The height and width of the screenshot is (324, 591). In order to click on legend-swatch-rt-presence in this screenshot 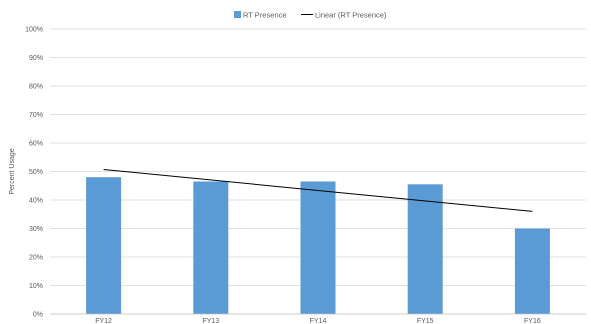, I will do `click(237, 14)`.